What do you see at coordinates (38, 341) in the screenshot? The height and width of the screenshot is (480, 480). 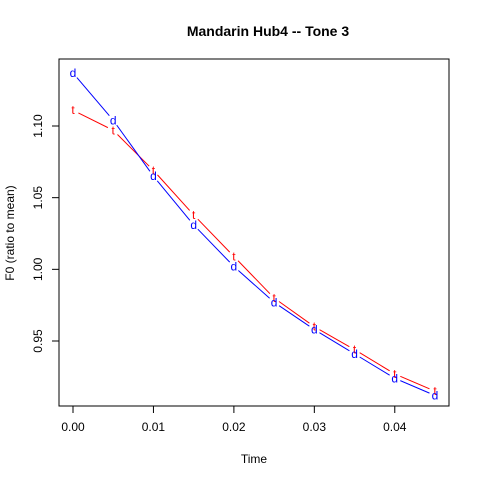 I see `y-tick-label: 0.95` at bounding box center [38, 341].